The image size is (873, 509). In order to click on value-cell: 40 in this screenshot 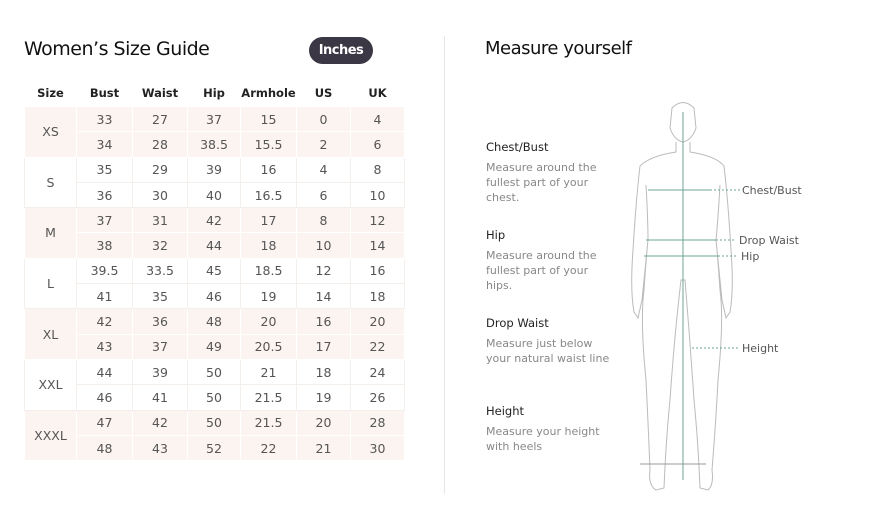, I will do `click(214, 195)`.